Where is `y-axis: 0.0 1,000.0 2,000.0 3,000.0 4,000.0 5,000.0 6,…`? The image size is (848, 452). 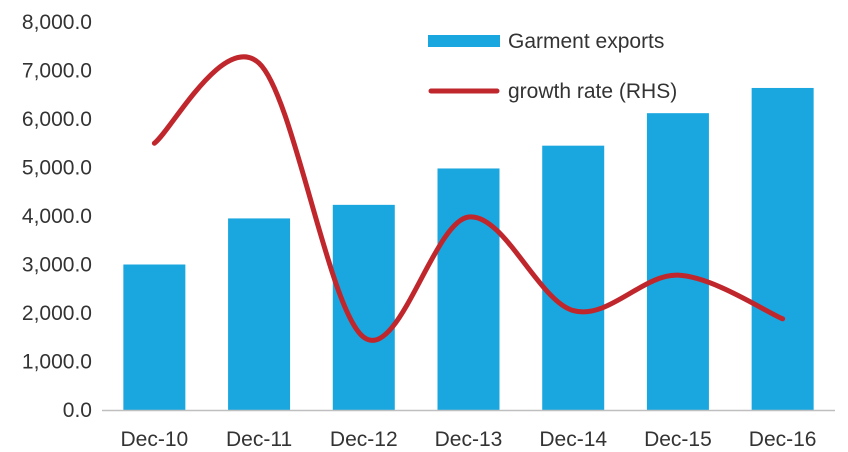 y-axis: 0.0 1,000.0 2,000.0 3,000.0 4,000.0 5,000.0 6,… is located at coordinates (57, 216).